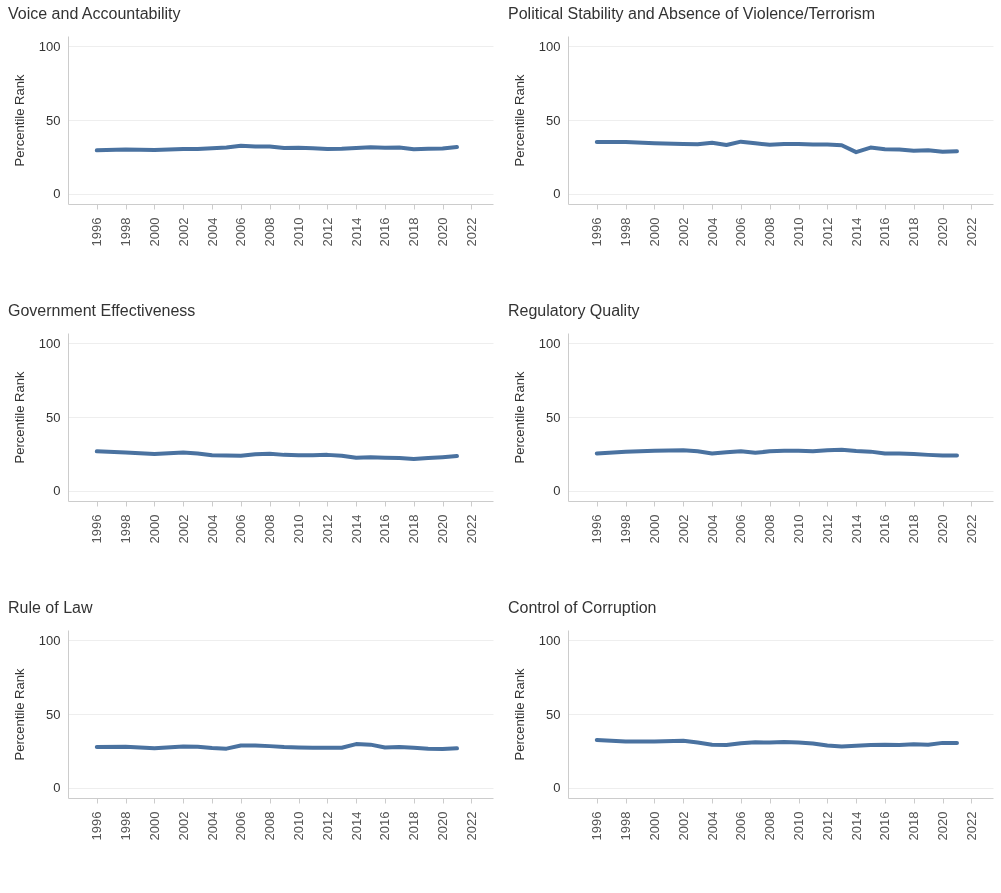  I want to click on chart-title: Political Stability and Absence of Violence/Terrorism, so click(691, 13).